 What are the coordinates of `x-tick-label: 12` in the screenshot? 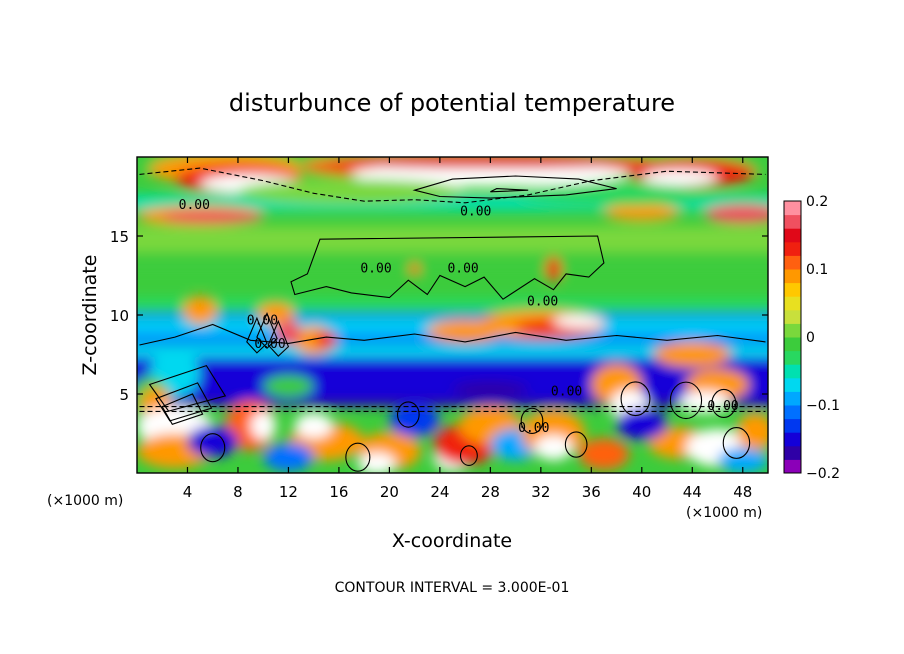 It's located at (288, 492).